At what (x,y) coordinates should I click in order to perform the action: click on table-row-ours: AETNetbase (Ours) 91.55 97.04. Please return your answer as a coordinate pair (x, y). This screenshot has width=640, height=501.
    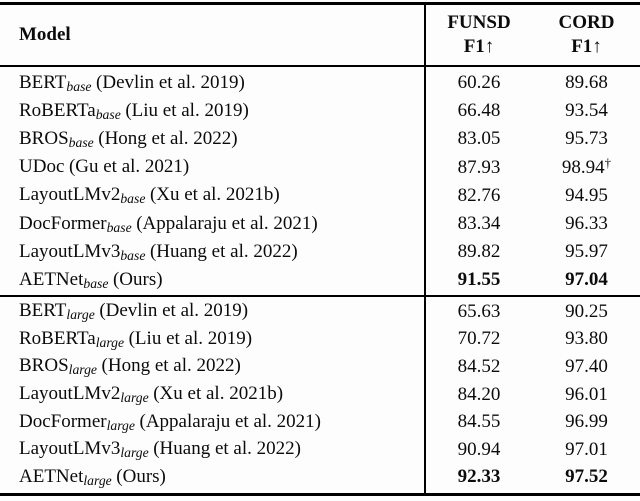
    Looking at the image, I should click on (320, 280).